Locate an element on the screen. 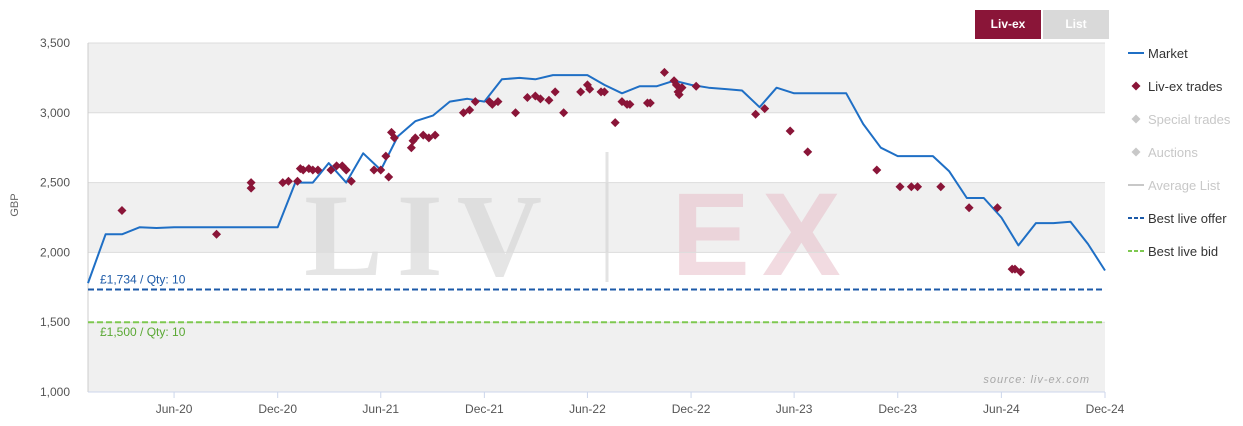 The width and height of the screenshot is (1243, 426). x-tick-label: Dec-21 is located at coordinates (484, 409).